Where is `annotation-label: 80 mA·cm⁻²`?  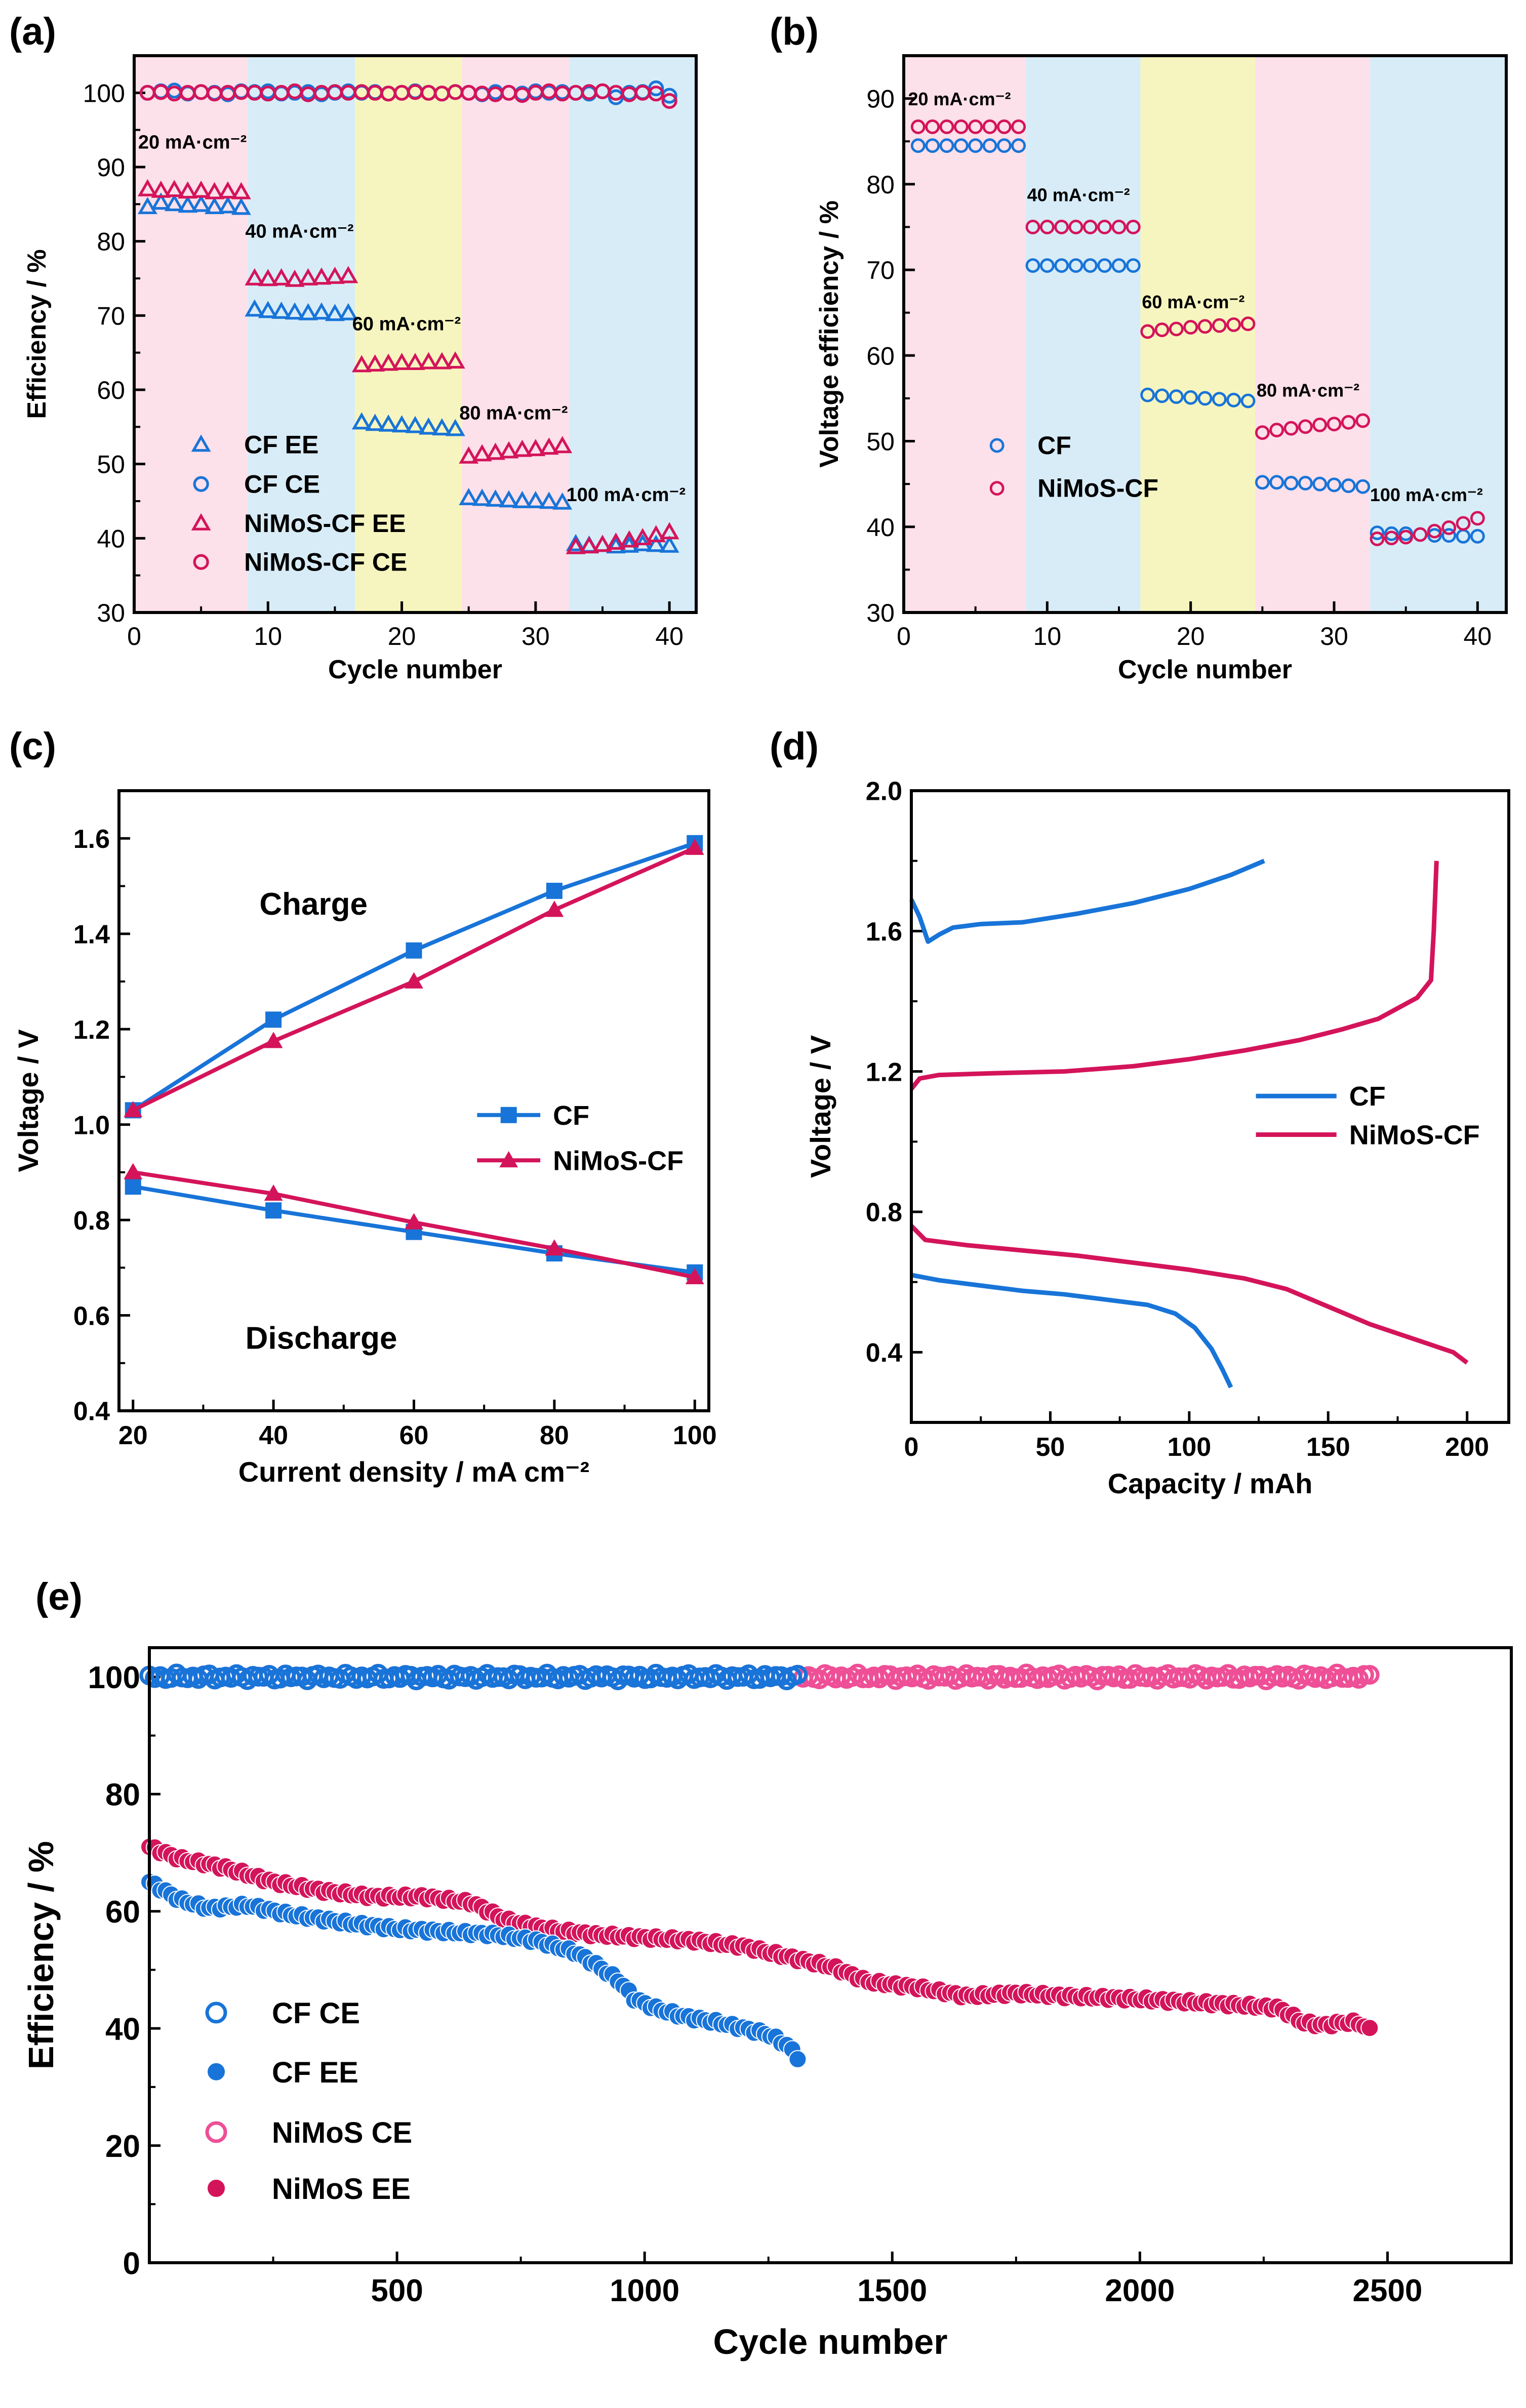
annotation-label: 80 mA·cm⁻² is located at coordinates (513, 413).